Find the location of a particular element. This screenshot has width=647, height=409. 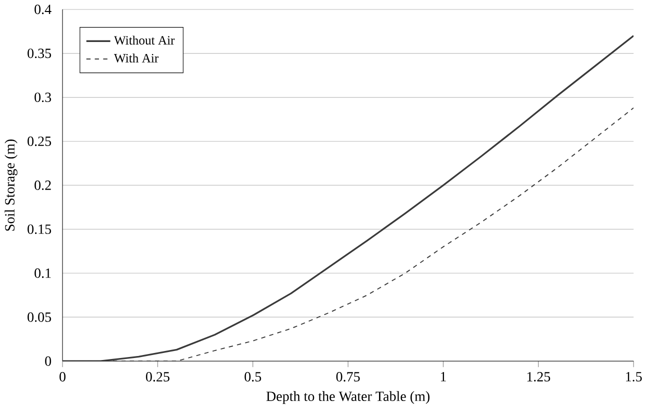

y-tick-label: 0.3 is located at coordinates (43, 97).